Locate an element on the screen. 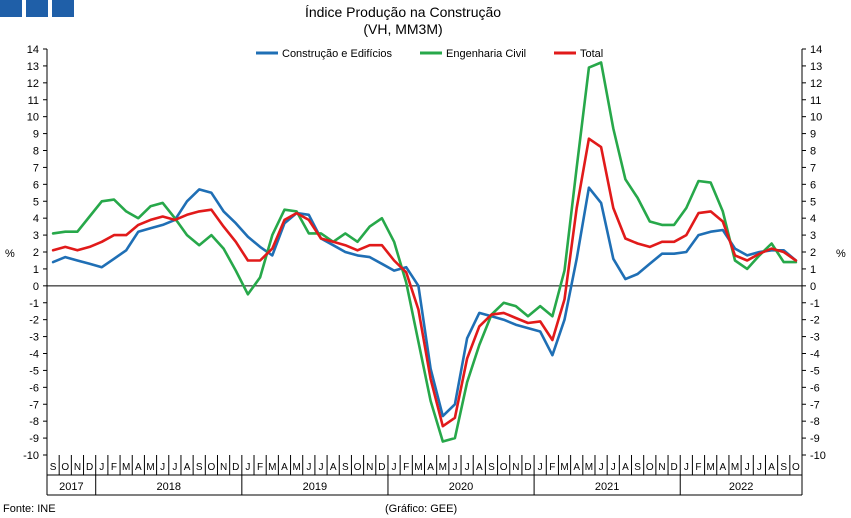  year-label: 2017 is located at coordinates (71, 487).